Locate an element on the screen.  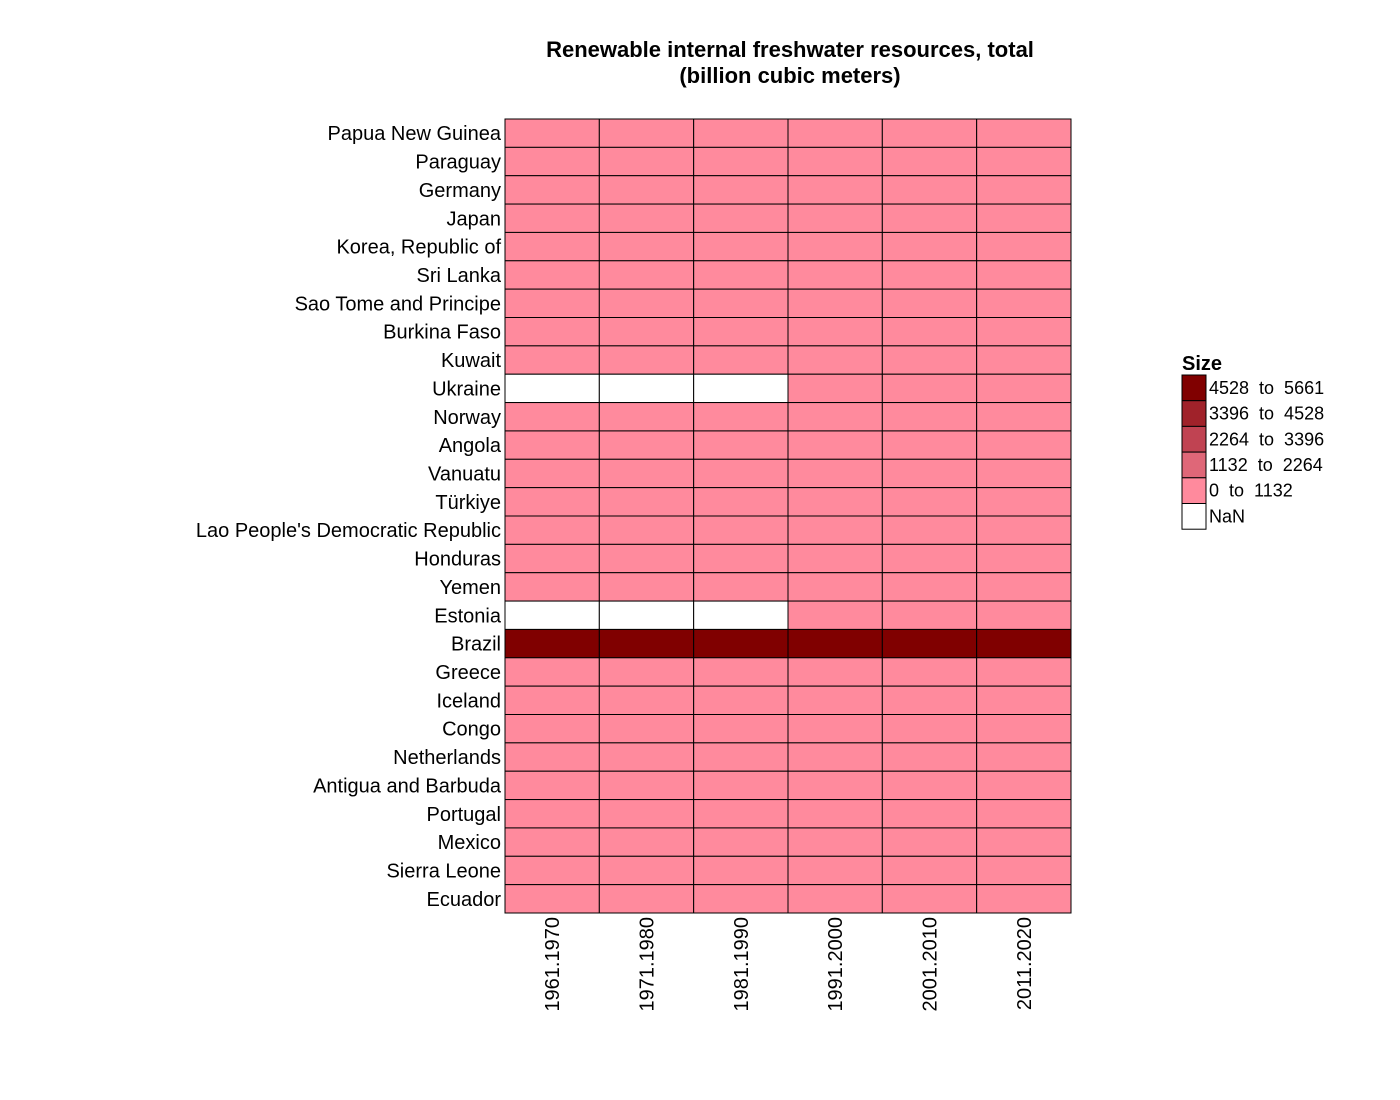
row-label: Mexico is located at coordinates (469, 843).